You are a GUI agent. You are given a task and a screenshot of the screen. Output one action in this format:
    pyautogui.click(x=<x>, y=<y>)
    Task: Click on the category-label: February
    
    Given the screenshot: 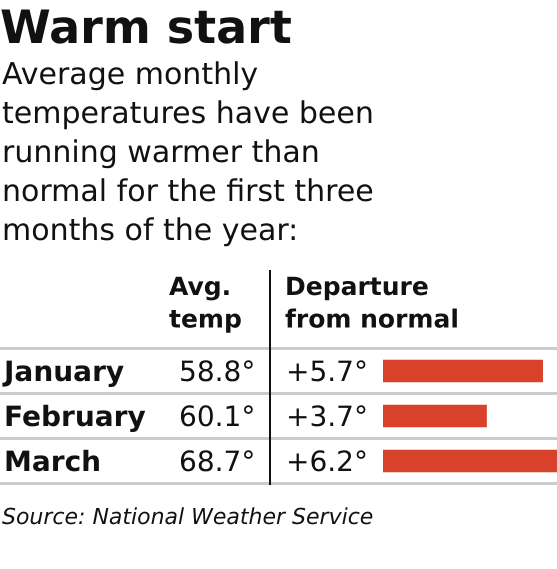 What is the action you would take?
    pyautogui.click(x=75, y=416)
    